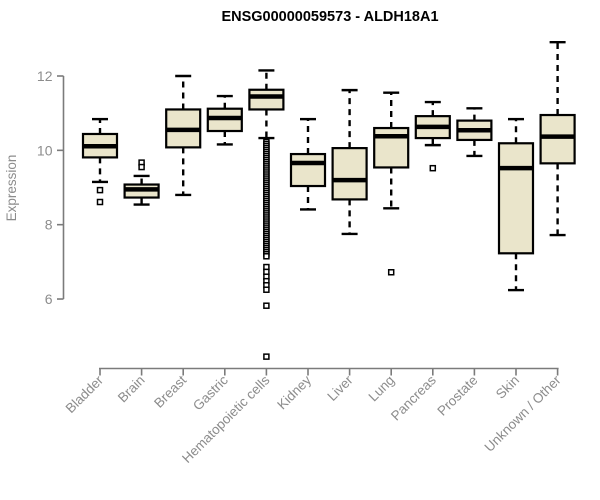 The image size is (600, 500). I want to click on box-liver, so click(349, 162).